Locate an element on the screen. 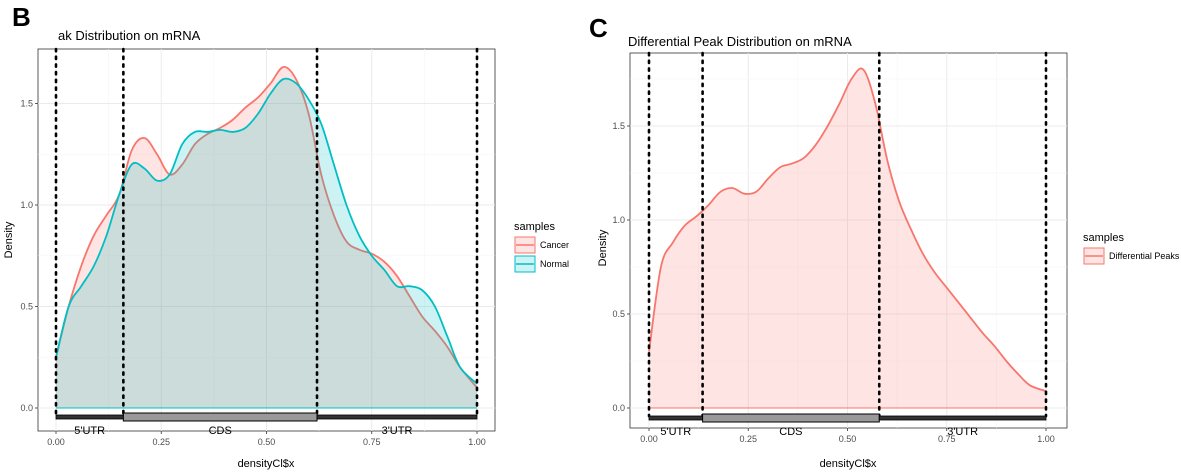  panel-c-region-bar: 5'UTR CDS 3'UTR is located at coordinates (847, 425).